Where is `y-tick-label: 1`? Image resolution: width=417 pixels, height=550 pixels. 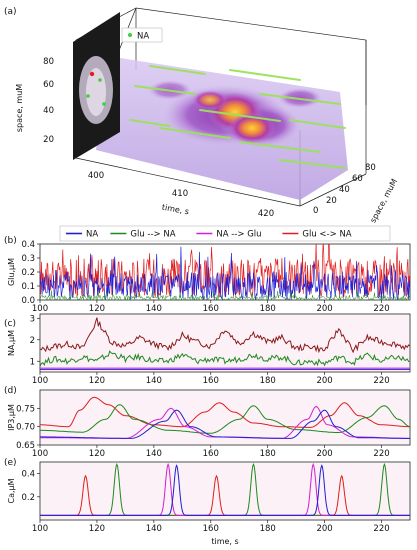 y-tick-label: 1 is located at coordinates (32, 362).